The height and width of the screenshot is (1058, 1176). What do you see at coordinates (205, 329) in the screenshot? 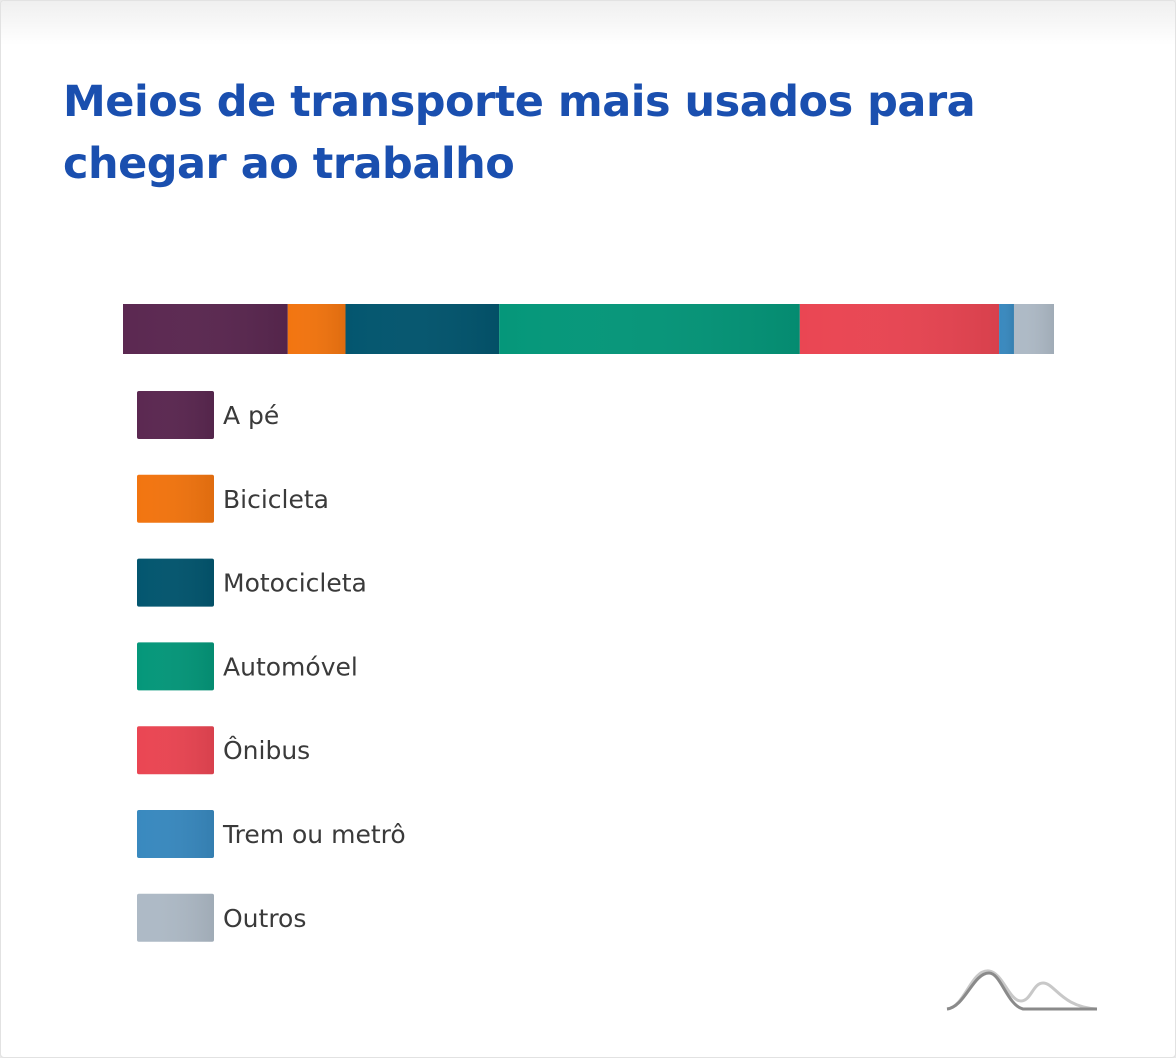
I see `bar-segment-a-pe` at bounding box center [205, 329].